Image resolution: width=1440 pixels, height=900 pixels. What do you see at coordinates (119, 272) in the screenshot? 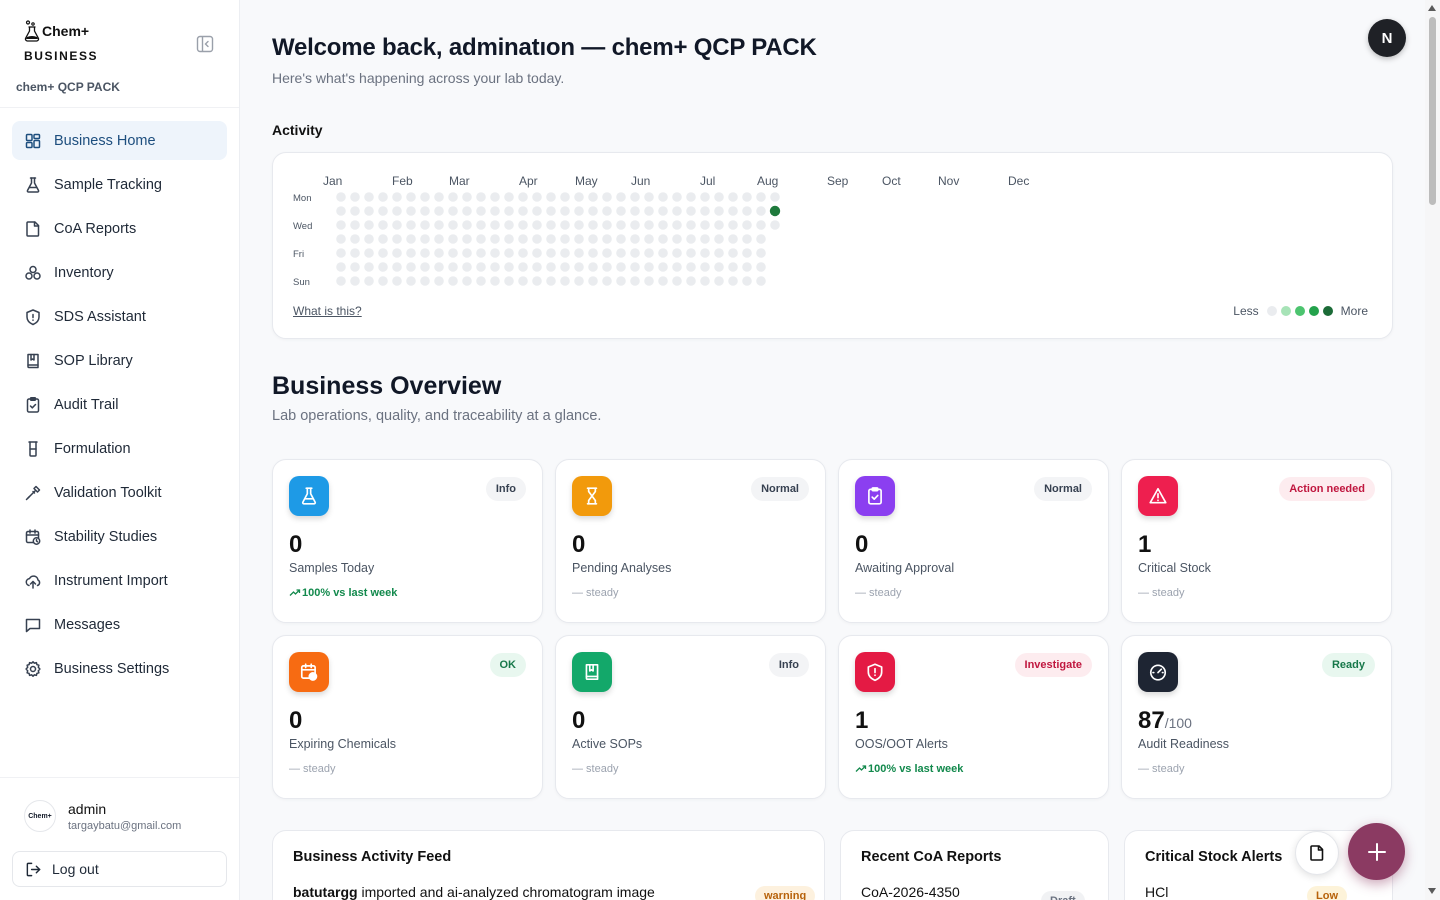
I see `sidebar-item-inventory: Inventory` at bounding box center [119, 272].